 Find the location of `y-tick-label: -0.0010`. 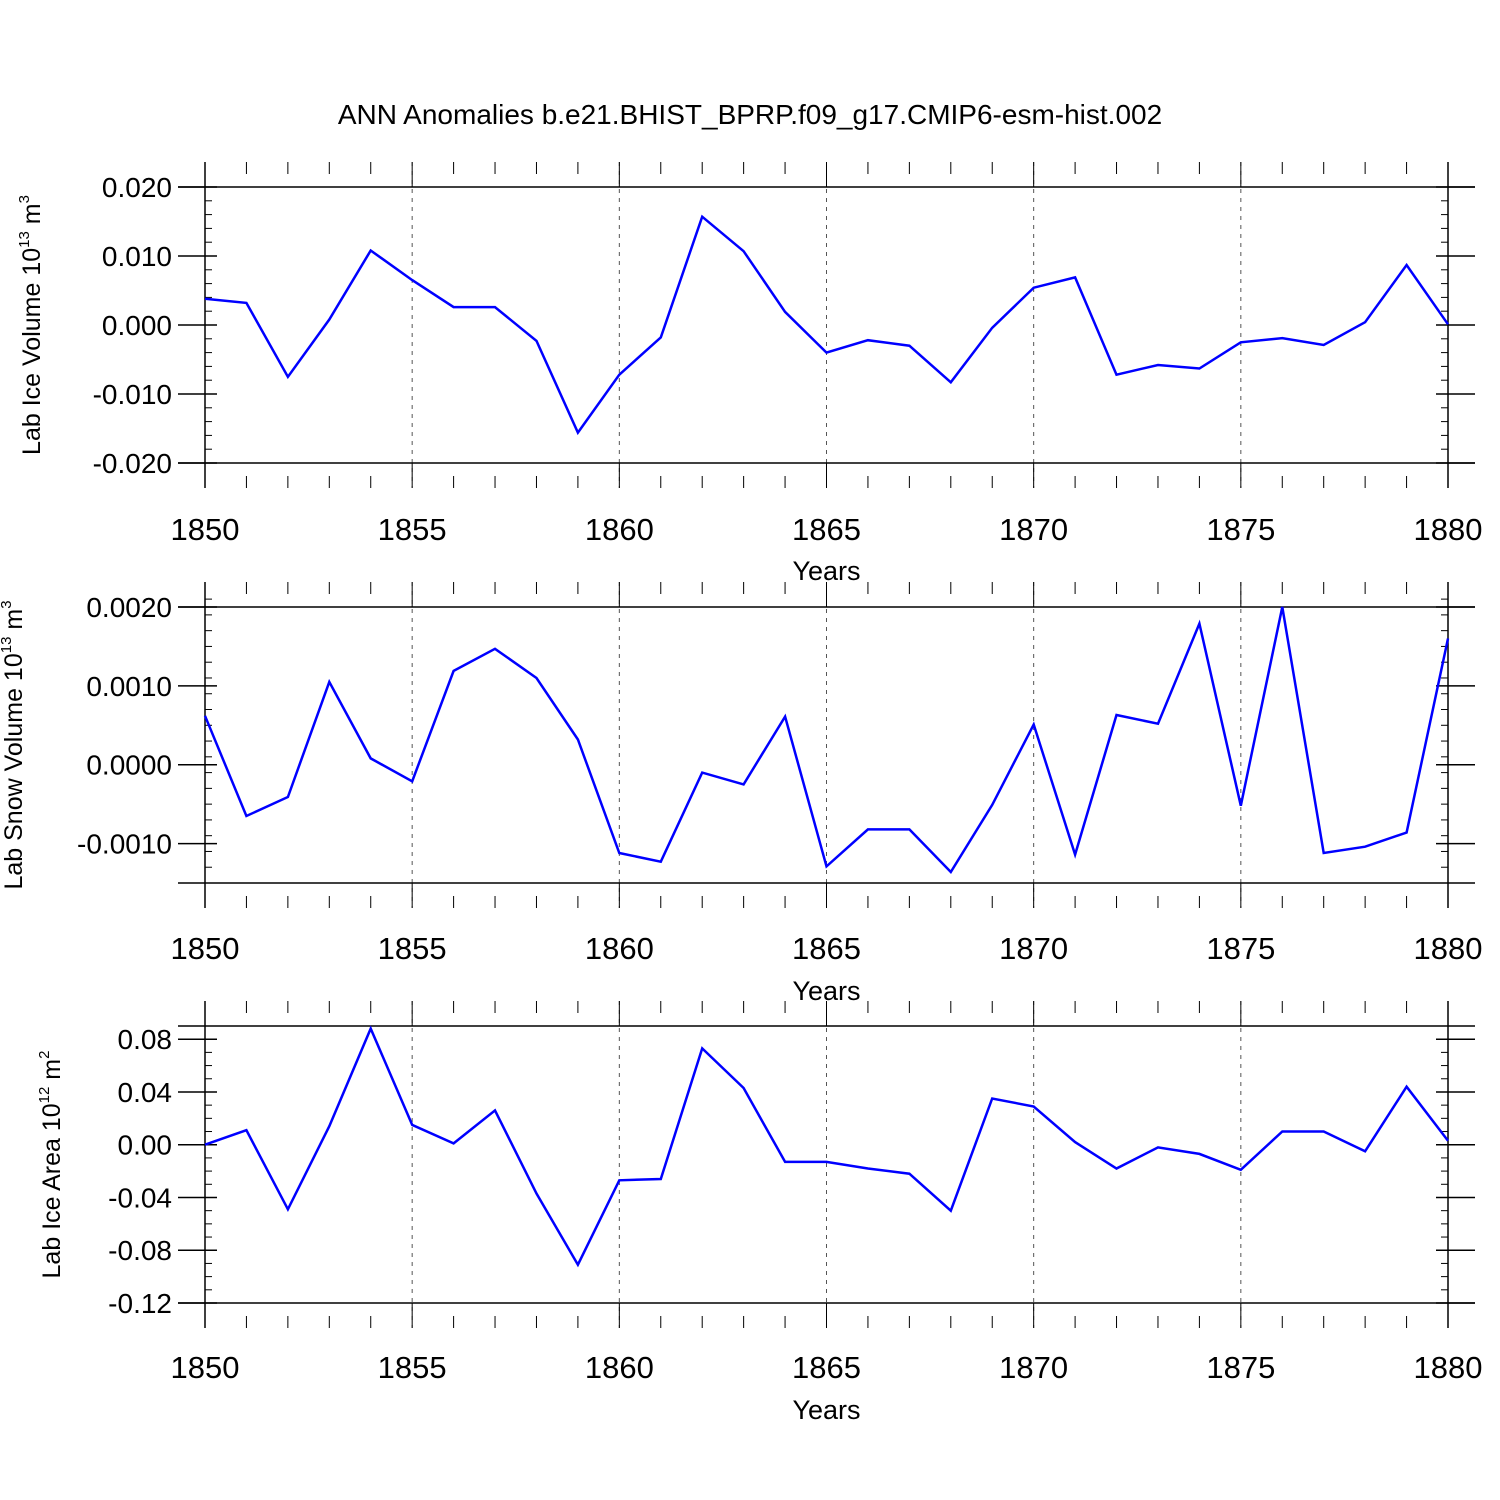

y-tick-label: -0.0010 is located at coordinates (124, 844).